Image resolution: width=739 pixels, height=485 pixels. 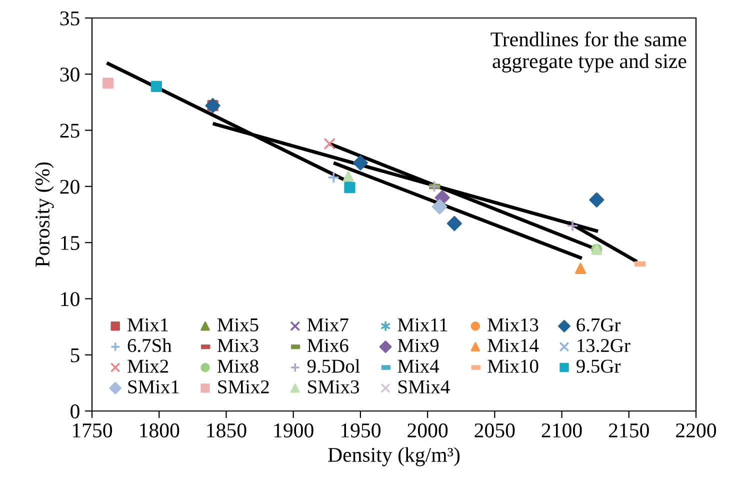 I want to click on x-tick-label: 1800, so click(x=160, y=430).